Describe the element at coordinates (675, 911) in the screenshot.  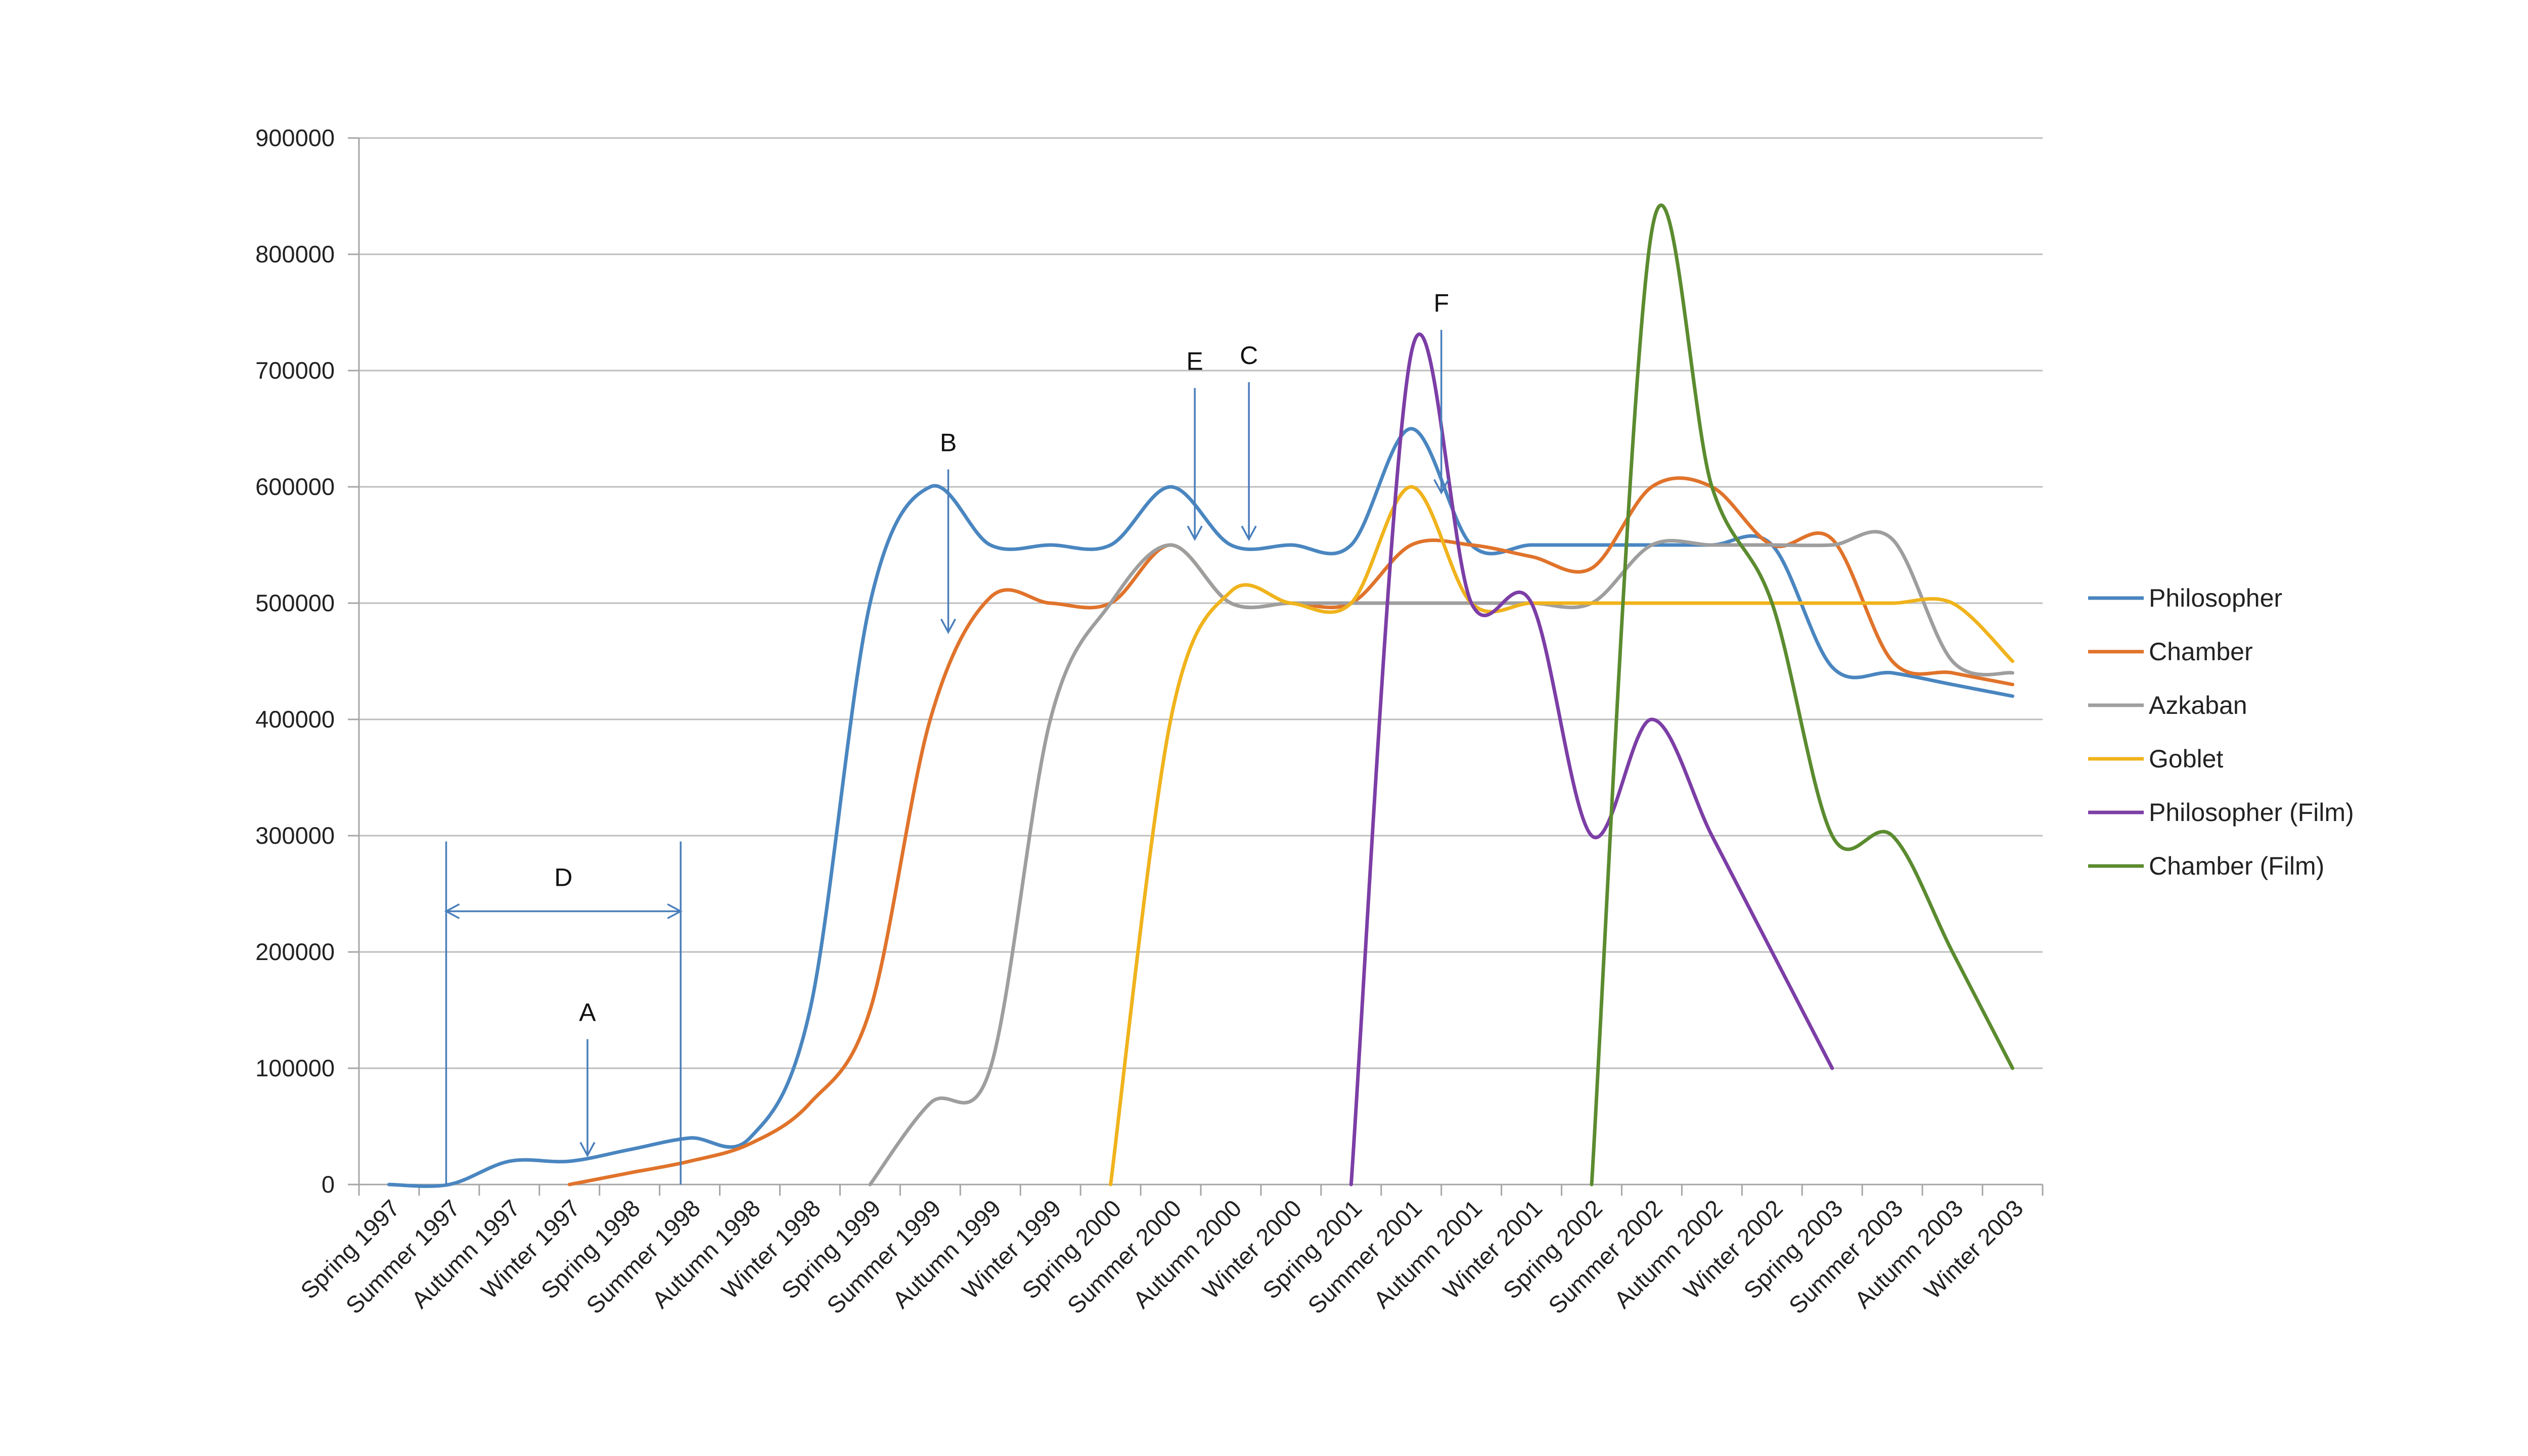
I see `annotation-d-right-head` at that location.